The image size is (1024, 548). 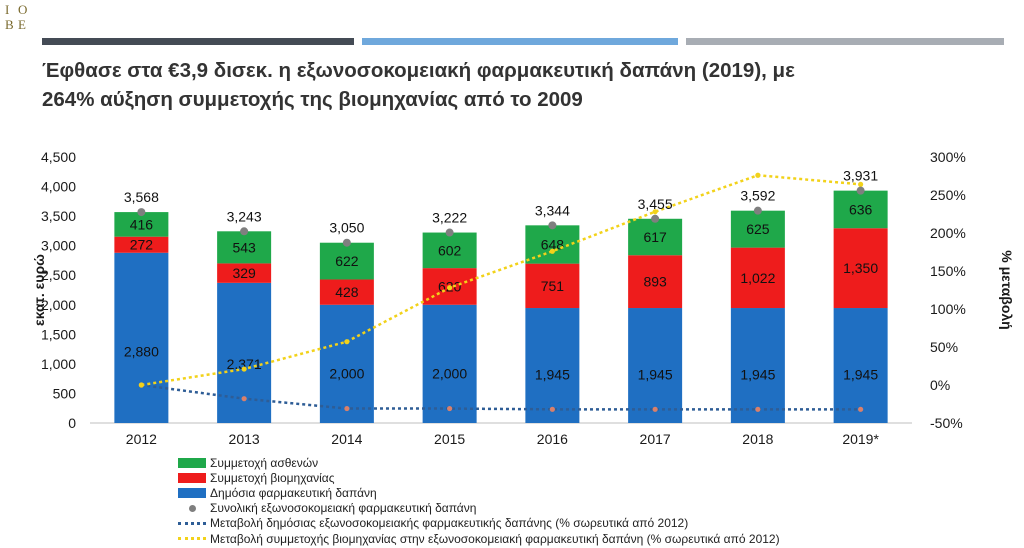 What do you see at coordinates (272, 477) in the screenshot?
I see `legend-label: Συμμετοχή βιομηχανίας` at bounding box center [272, 477].